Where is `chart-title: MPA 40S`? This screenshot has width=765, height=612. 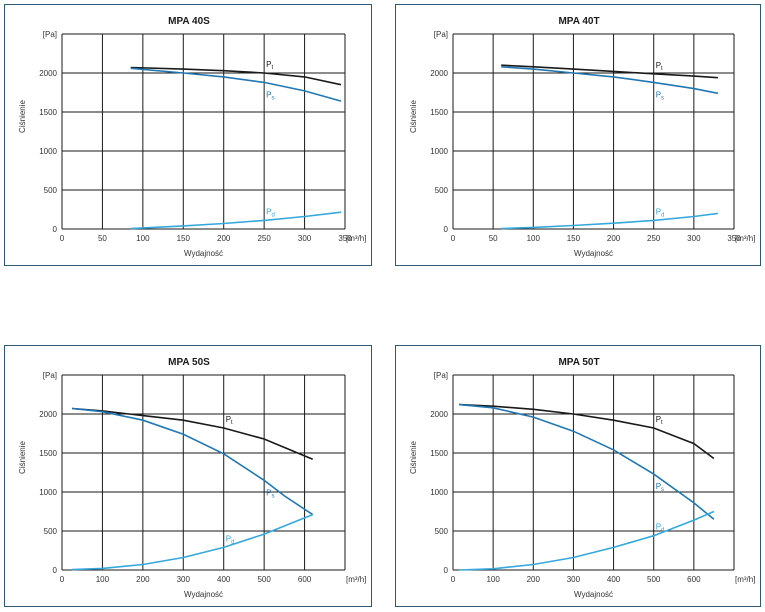
chart-title: MPA 40S is located at coordinates (189, 21).